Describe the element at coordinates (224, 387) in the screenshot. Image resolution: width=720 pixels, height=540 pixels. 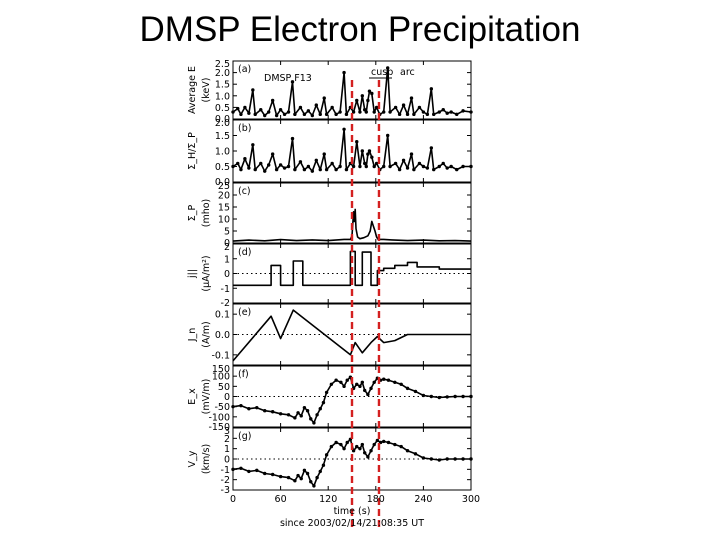
I see `ytick-label-f-2: 50` at that location.